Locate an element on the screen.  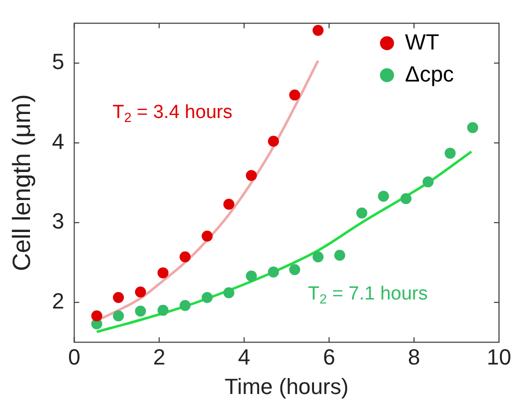
y-tick-label: 4 is located at coordinates (58, 141).